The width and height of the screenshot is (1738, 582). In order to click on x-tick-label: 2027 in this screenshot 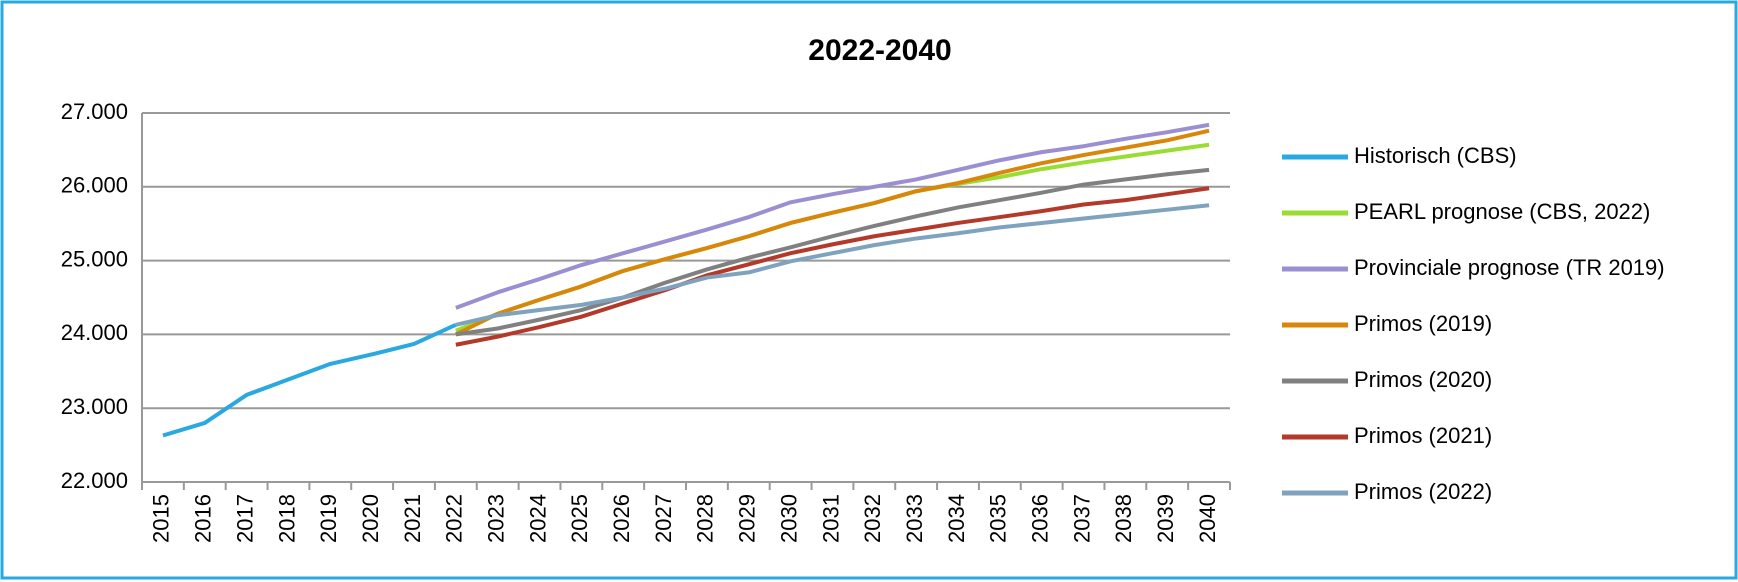, I will do `click(663, 518)`.